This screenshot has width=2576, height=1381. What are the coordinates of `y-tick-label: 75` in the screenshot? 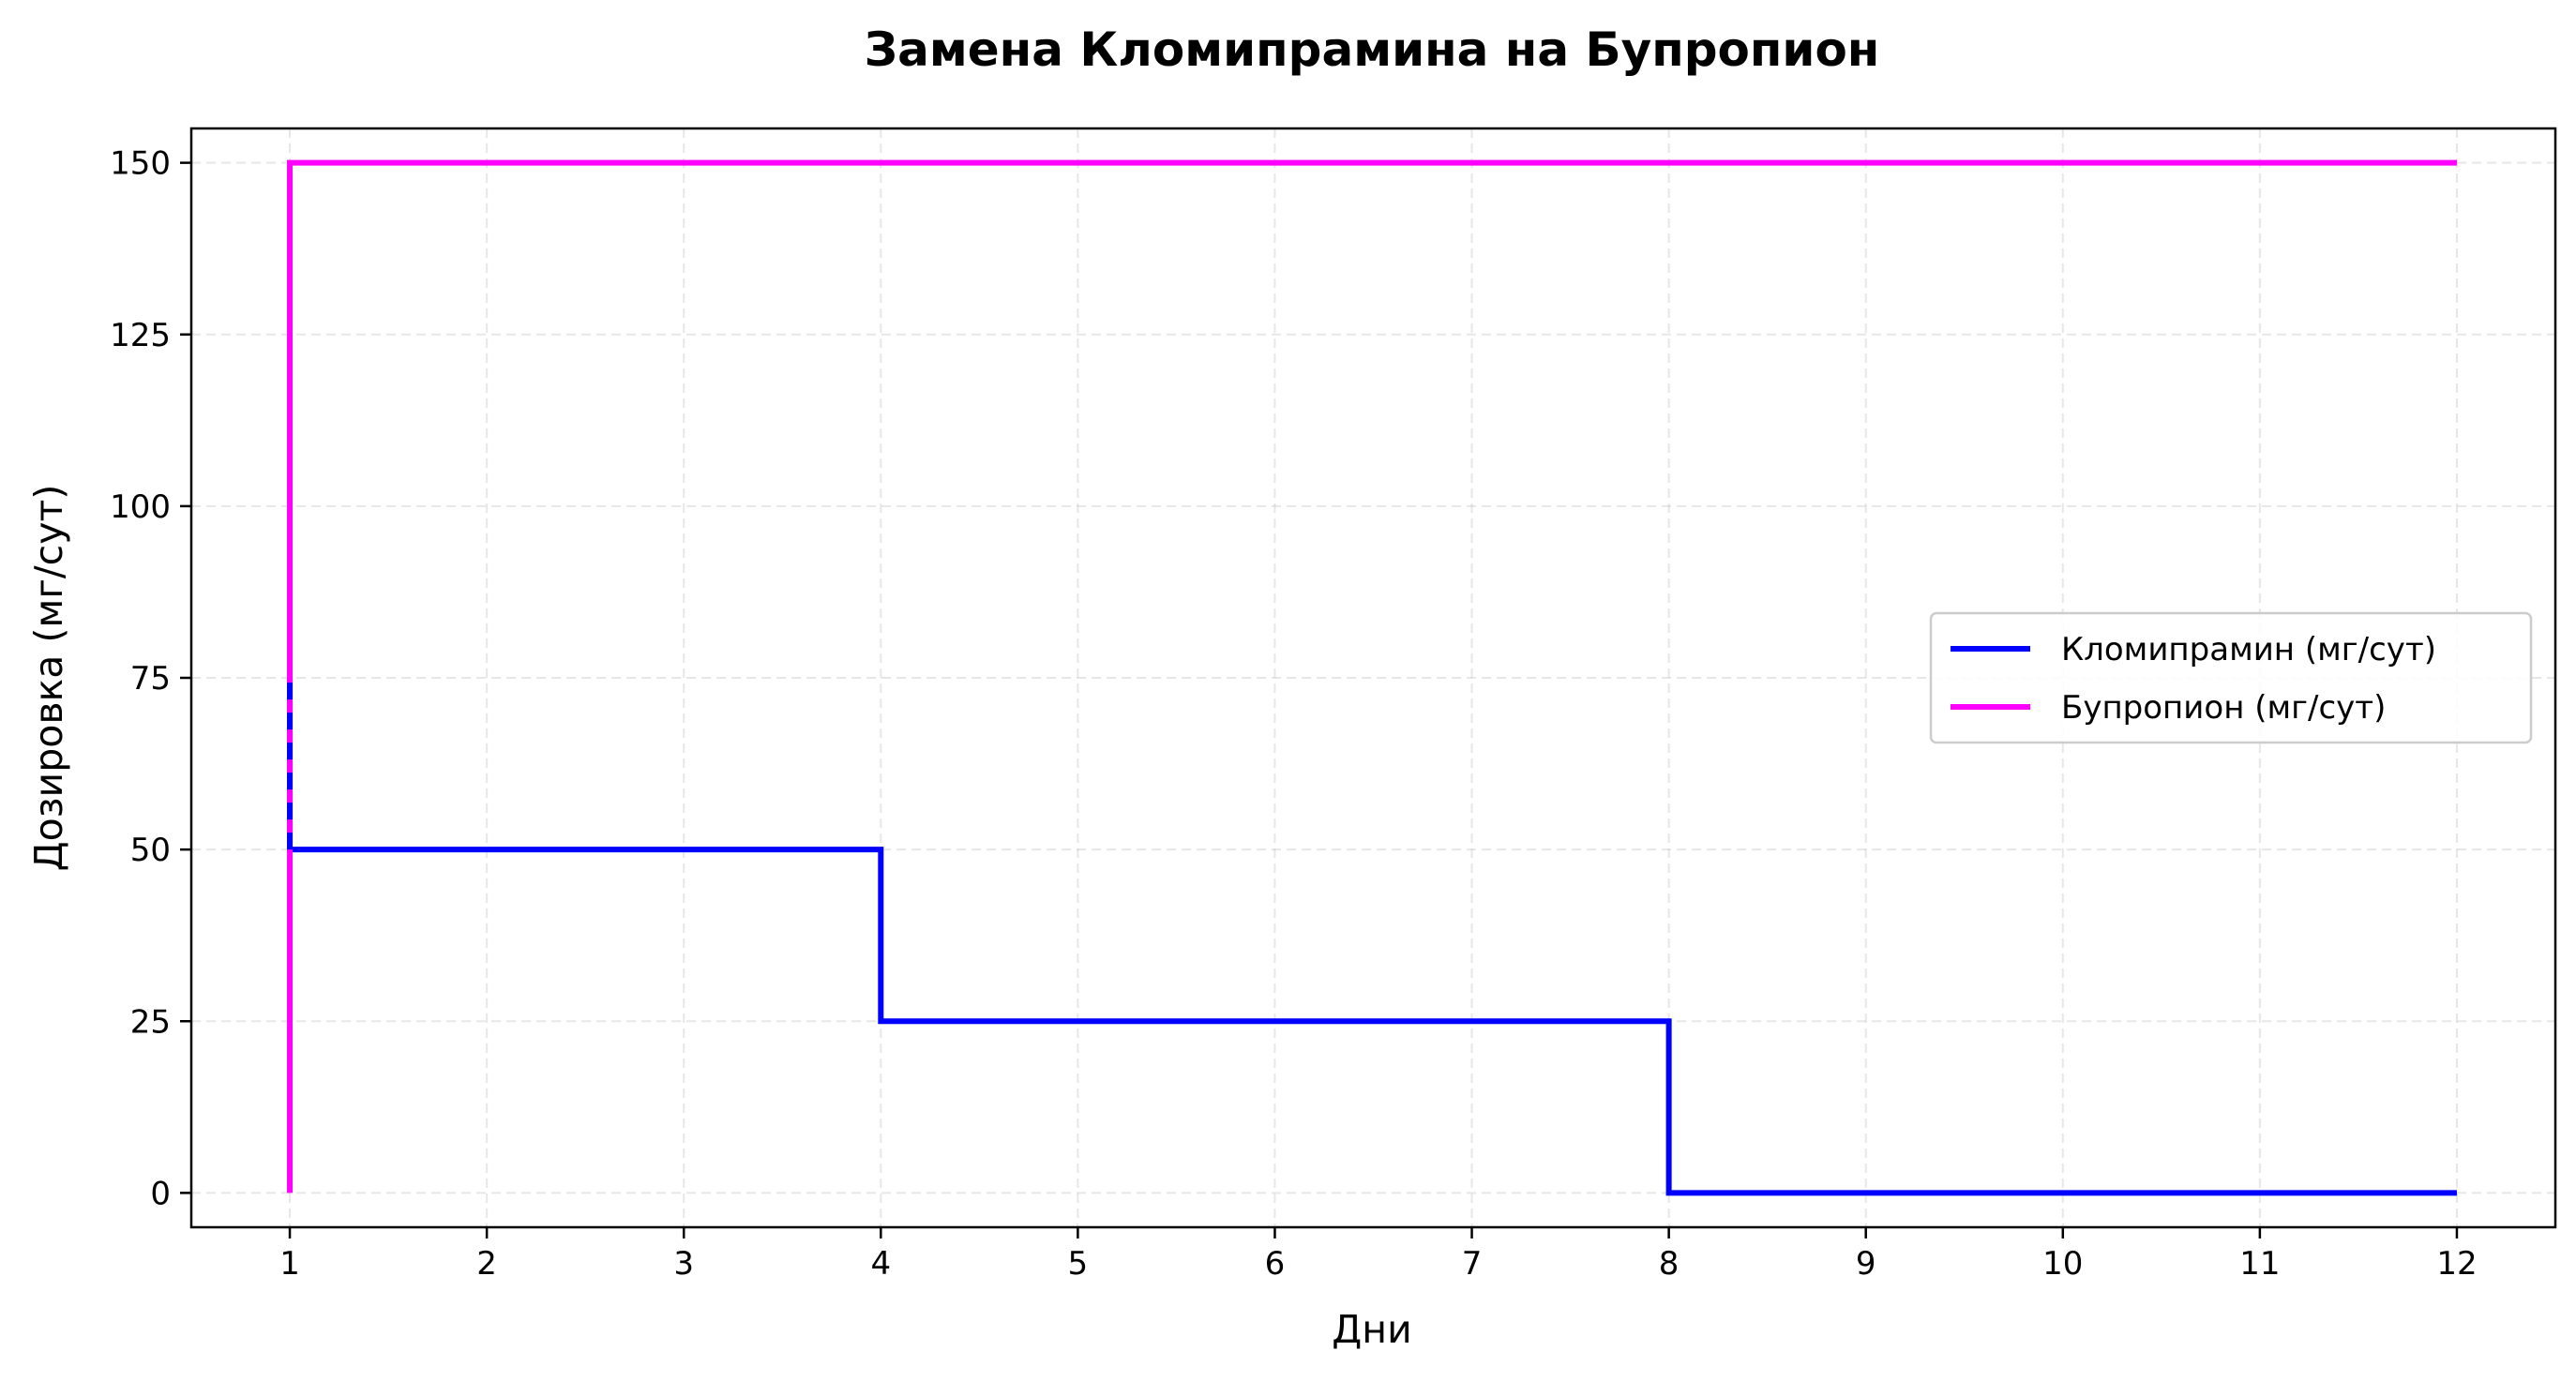 It's located at (150, 679).